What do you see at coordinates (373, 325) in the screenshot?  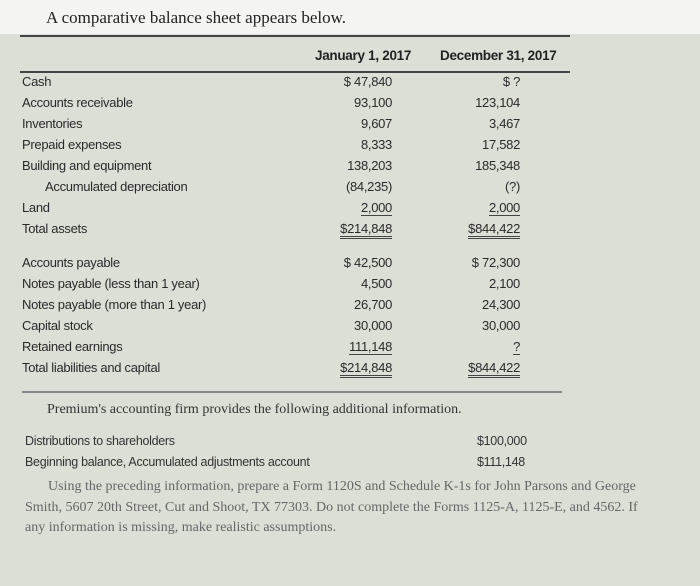 I see `jan-value: 30,000` at bounding box center [373, 325].